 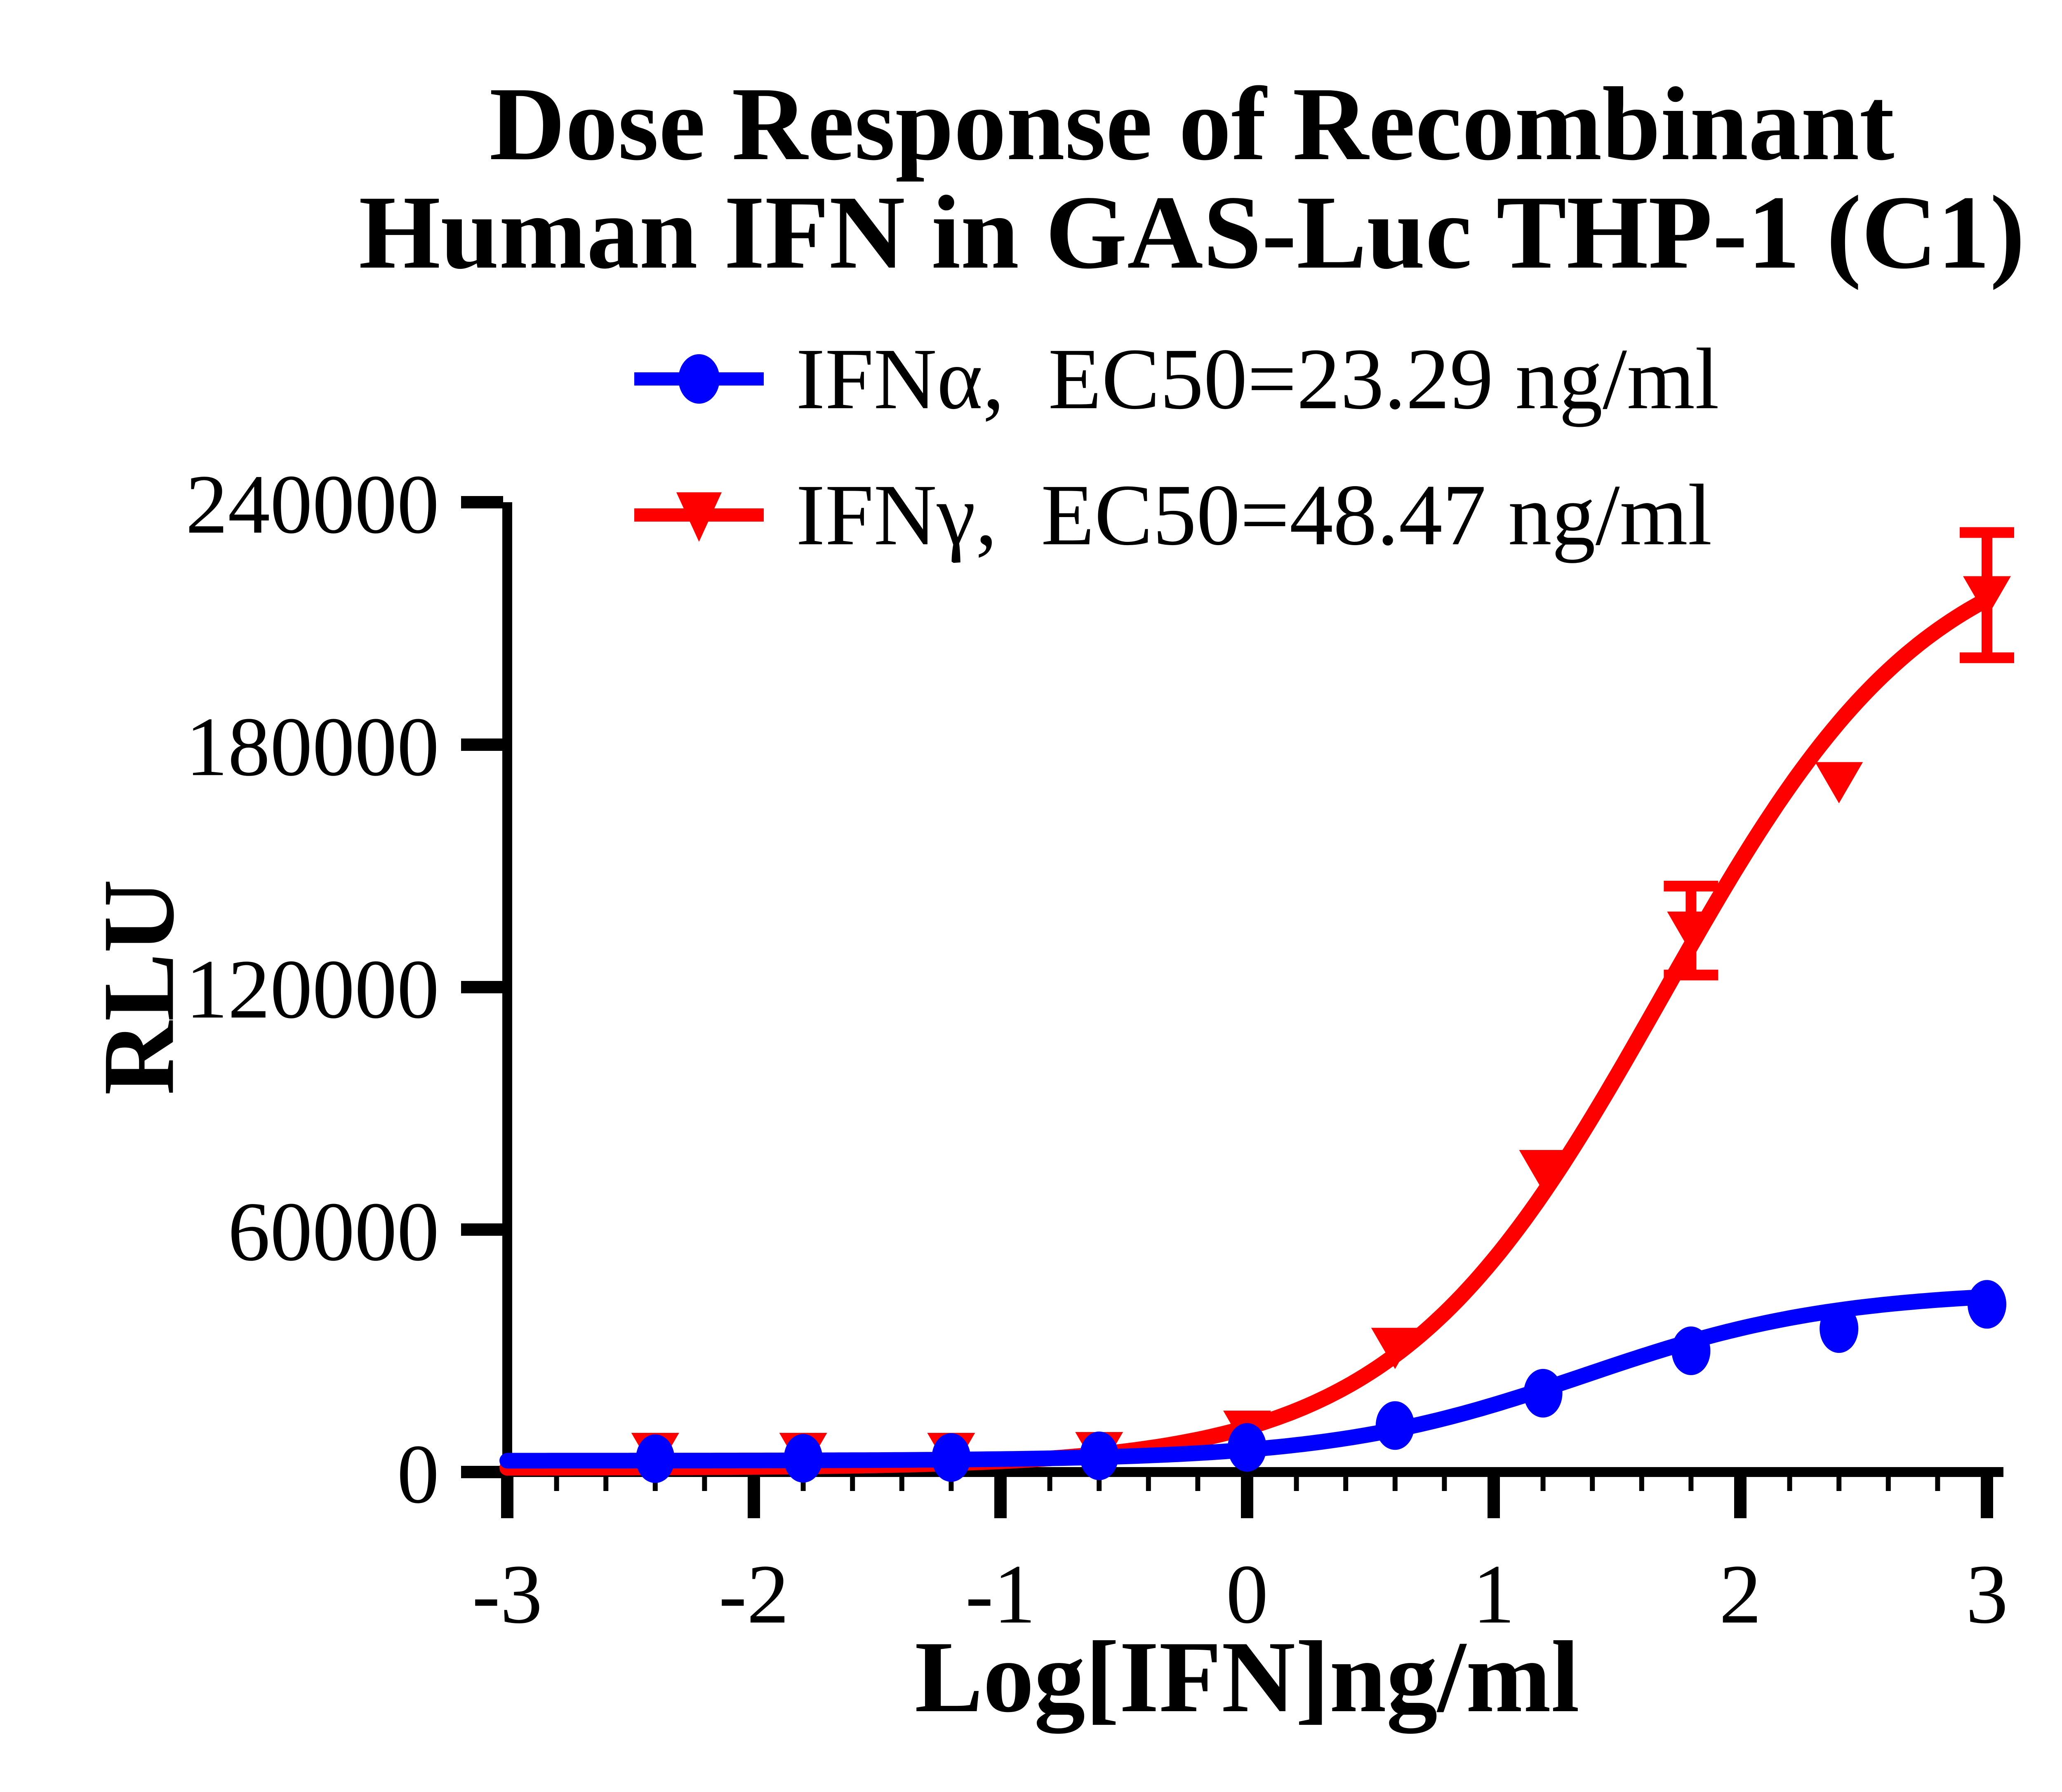 I want to click on legend-item-ifn-alpha: IFNα, EC50=23.29 ng/ml, so click(x=1175, y=379).